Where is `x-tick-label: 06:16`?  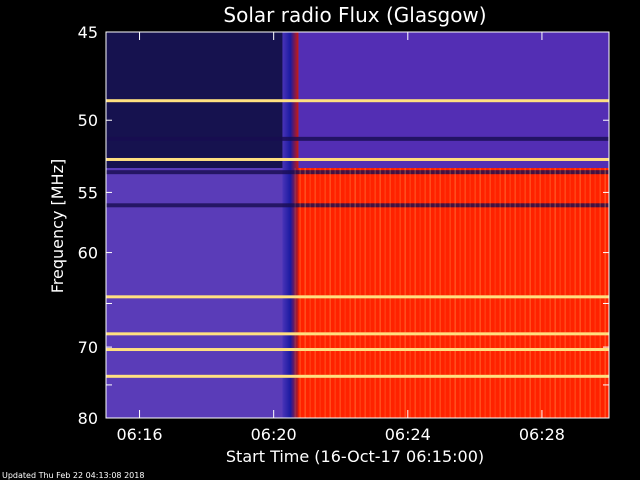
x-tick-label: 06:16 is located at coordinates (139, 434).